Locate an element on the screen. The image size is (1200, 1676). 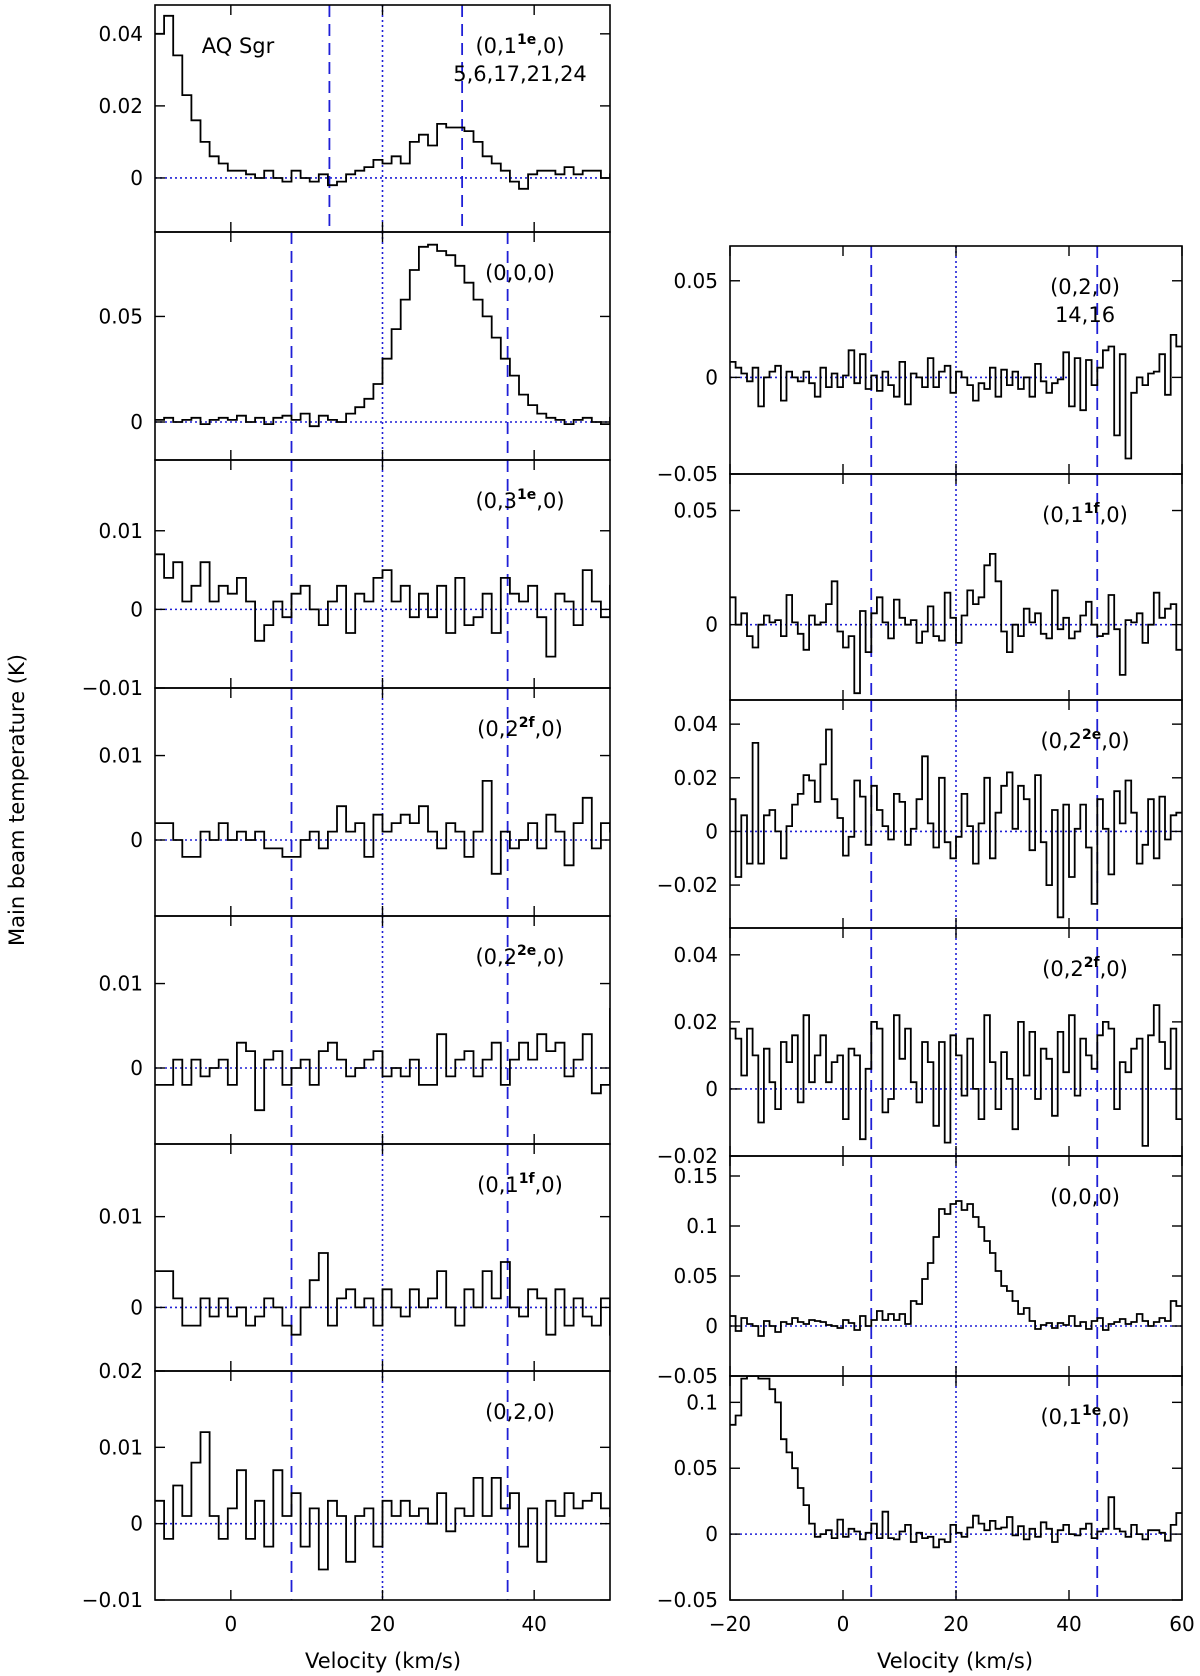
panel-1: 0 0.05 (0,0,0) is located at coordinates (354, 346).